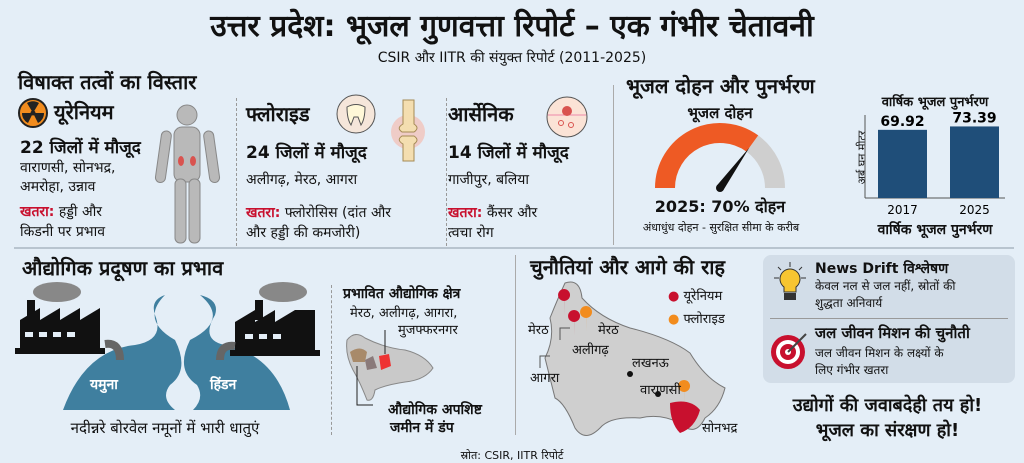  What do you see at coordinates (545, 378) in the screenshot?
I see `place-agra: आगरा` at bounding box center [545, 378].